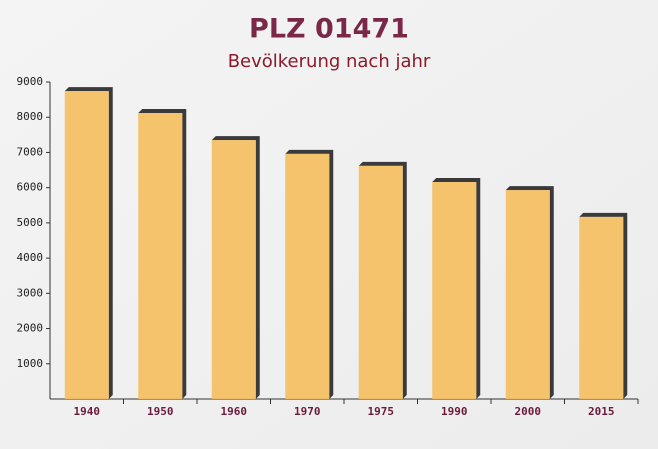 The width and height of the screenshot is (658, 449). What do you see at coordinates (30, 292) in the screenshot?
I see `y-tick-label: 3000` at bounding box center [30, 292].